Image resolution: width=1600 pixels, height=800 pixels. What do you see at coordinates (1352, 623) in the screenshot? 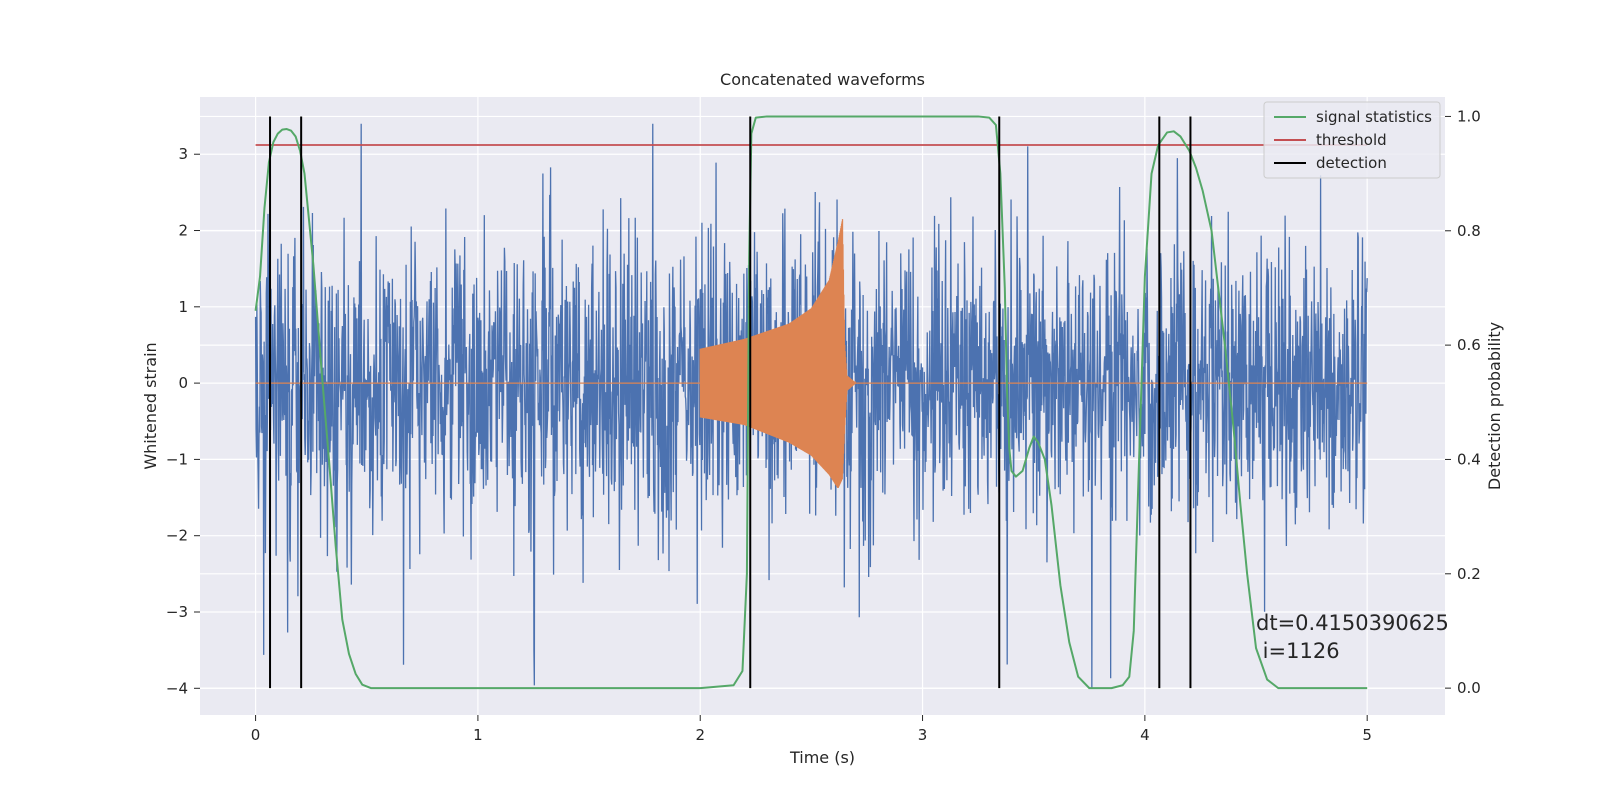
I see `annotation-dt: dt=0.4150390625` at bounding box center [1352, 623].